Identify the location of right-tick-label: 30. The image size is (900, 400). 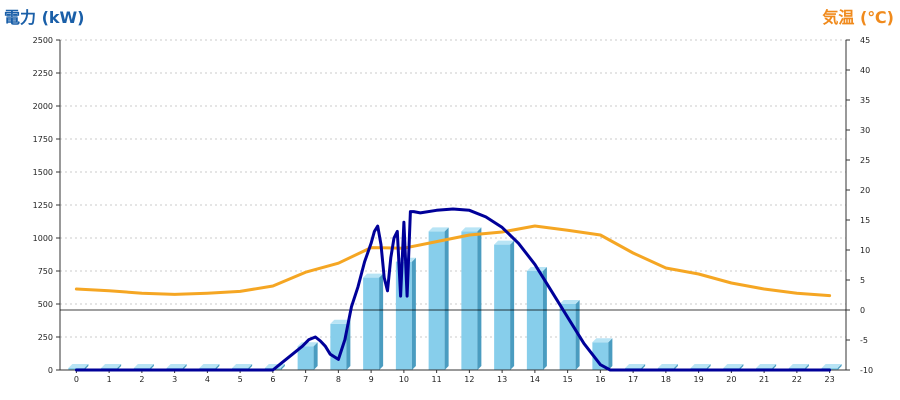
(865, 130).